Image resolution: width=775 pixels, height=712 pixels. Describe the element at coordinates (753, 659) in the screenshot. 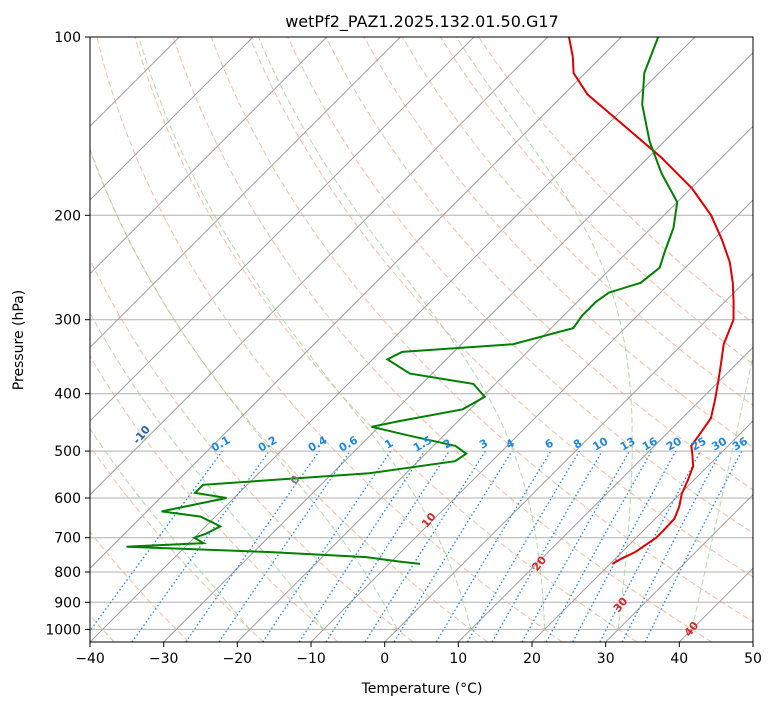

I see `x-tick-label: 50` at that location.